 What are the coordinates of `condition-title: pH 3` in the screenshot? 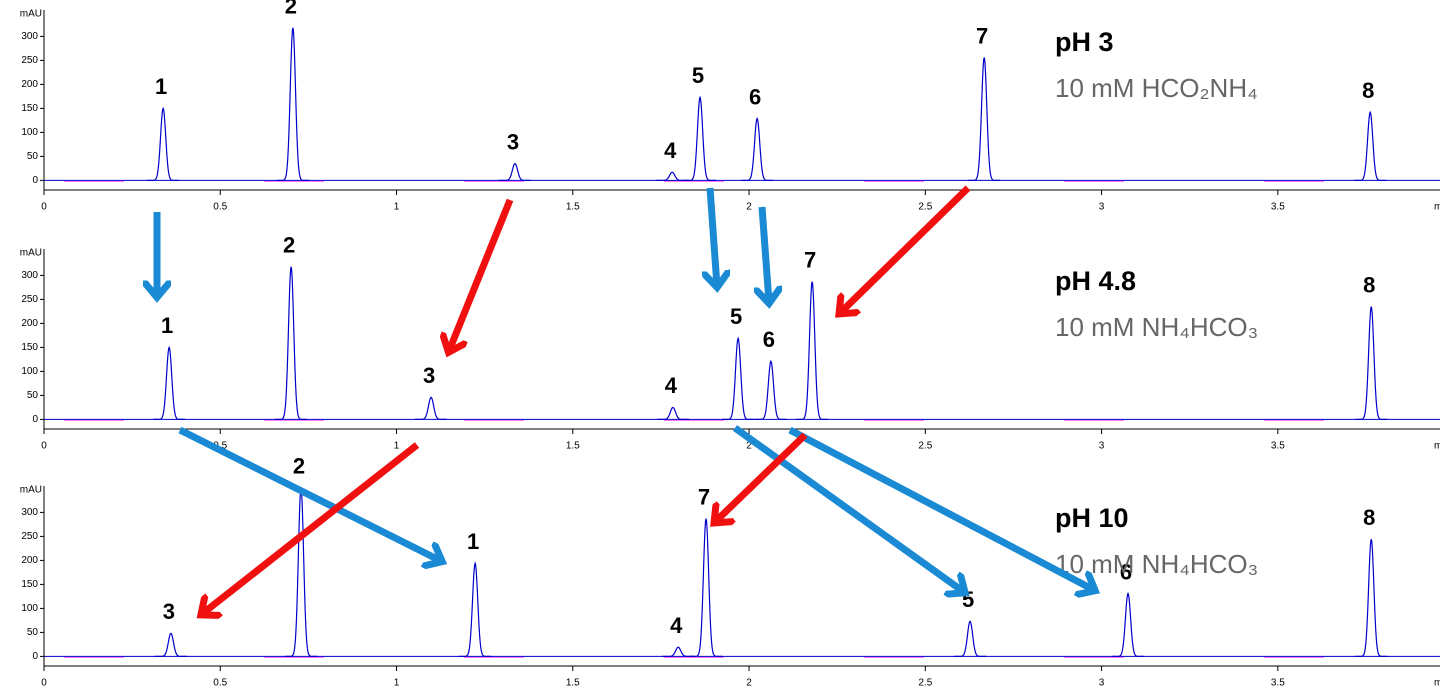 It's located at (1084, 42).